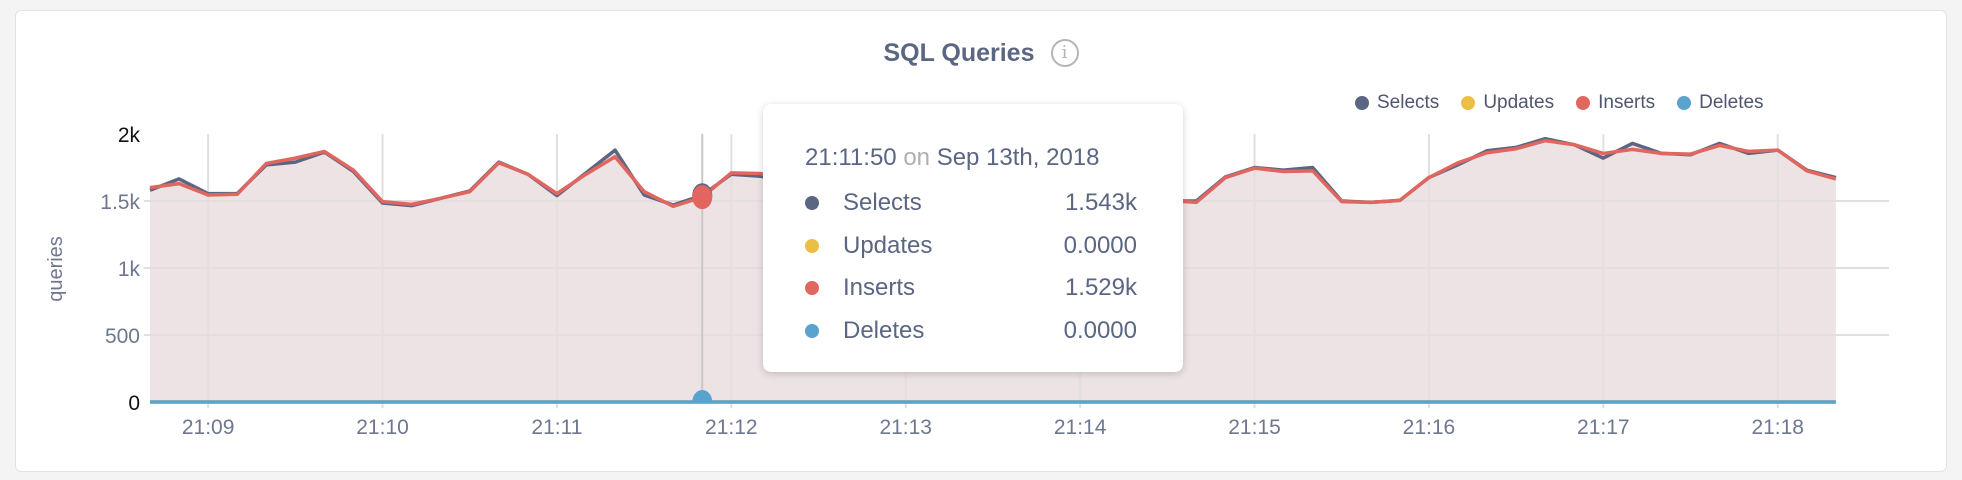  I want to click on y-tick-label: 1k, so click(129, 269).